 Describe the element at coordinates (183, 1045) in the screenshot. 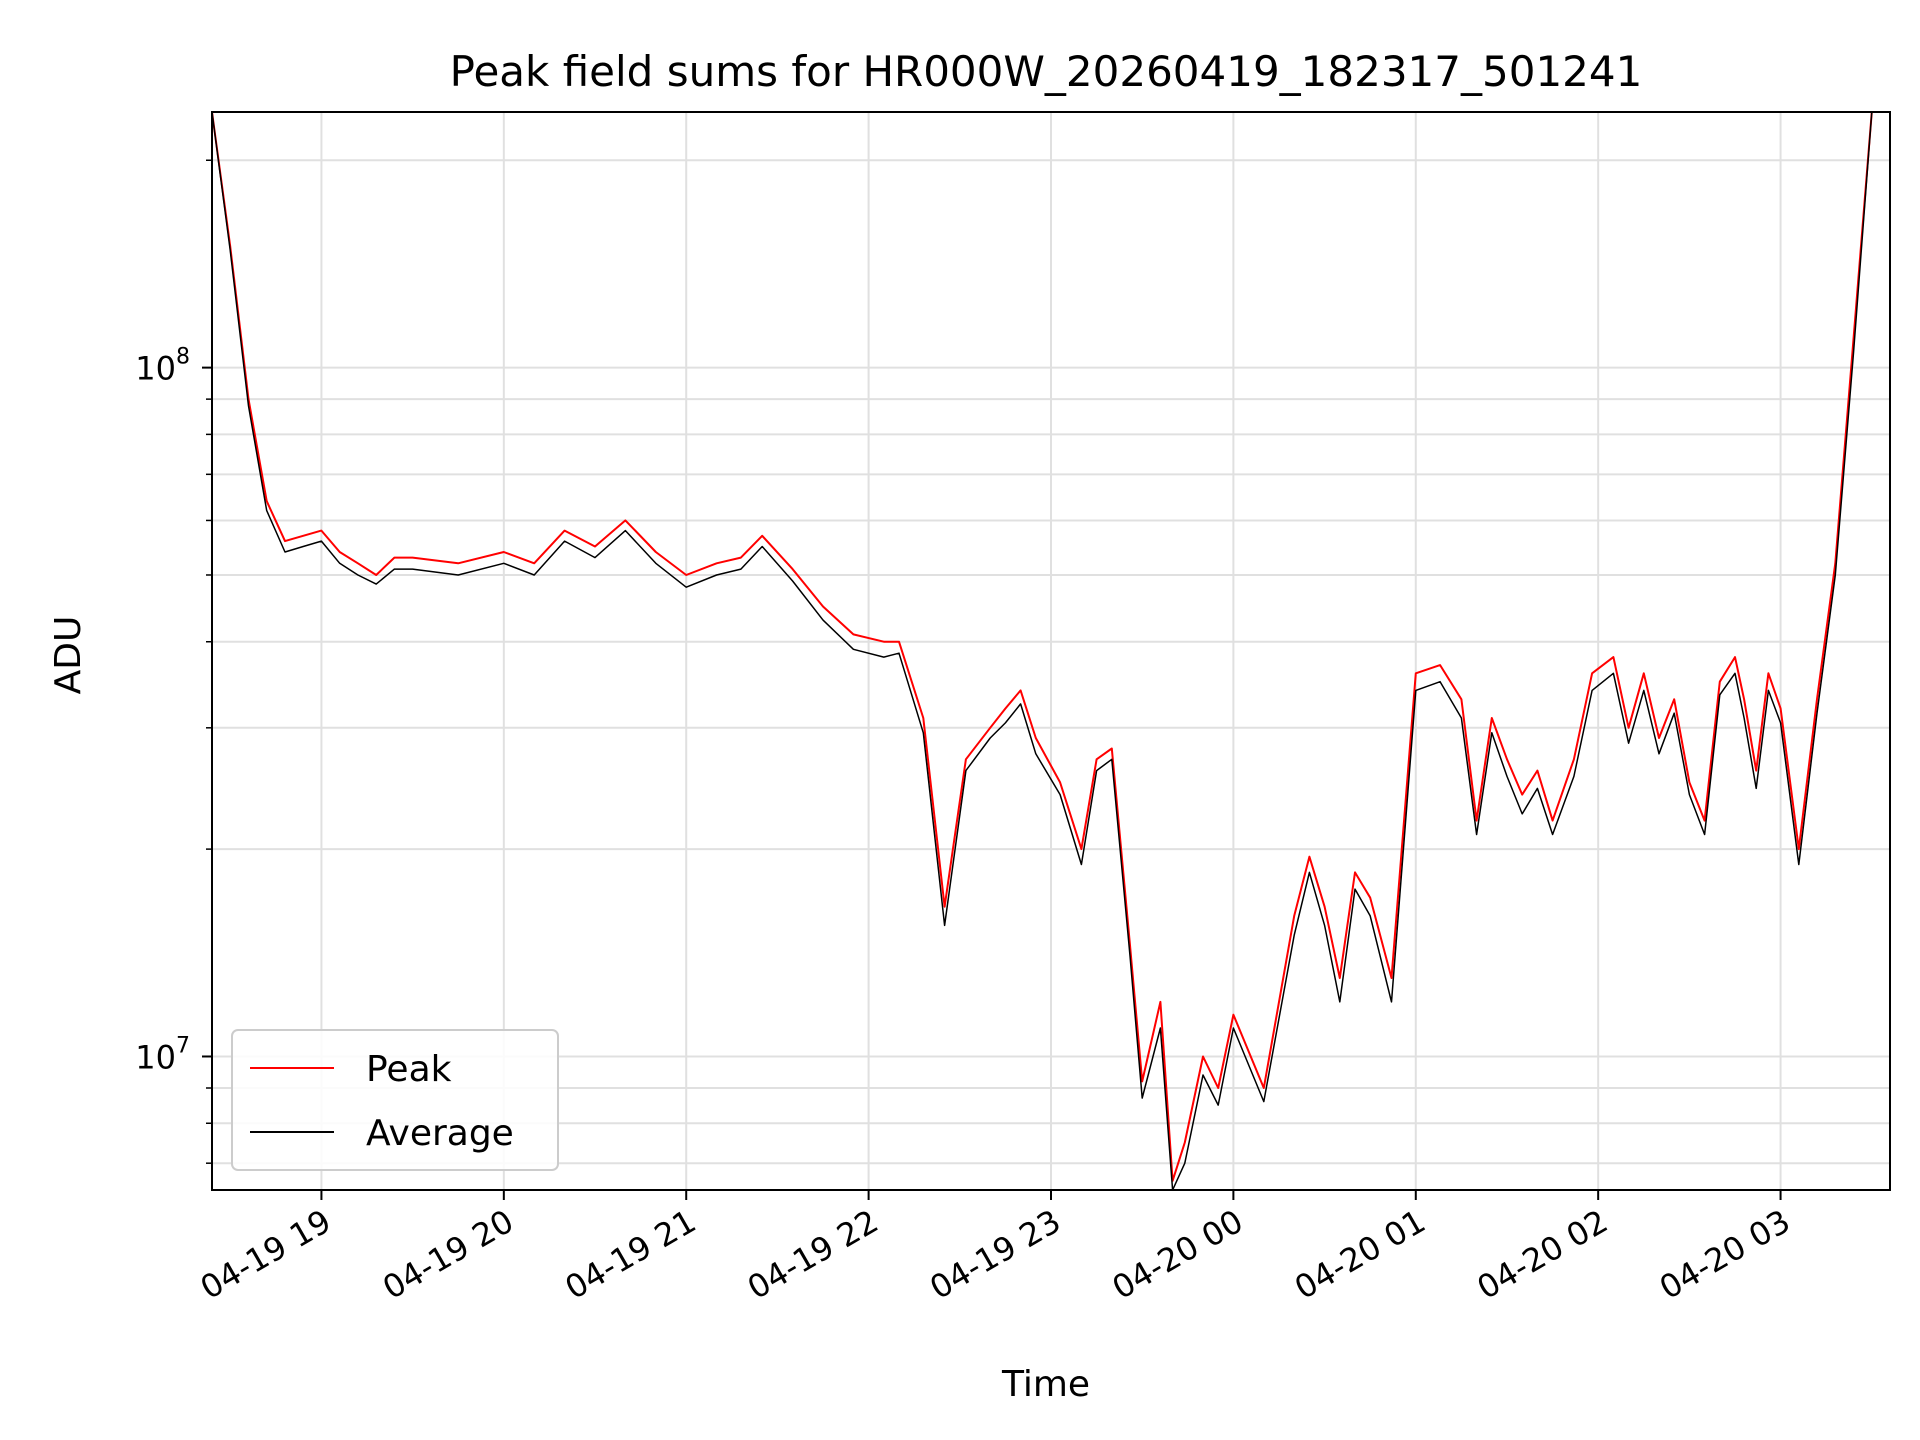

I see `y-tick-label-exponent: 7` at that location.